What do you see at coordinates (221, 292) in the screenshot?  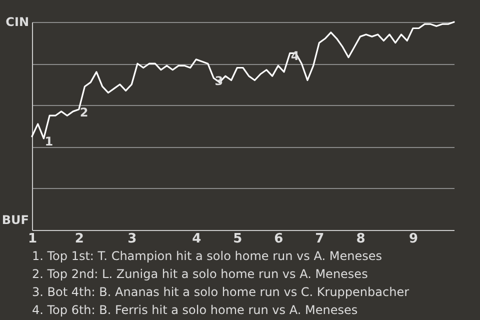 I see `text: 3. Bot 4th: B. Ananas hit a solo home run vs C. Kruppenbacher` at bounding box center [221, 292].